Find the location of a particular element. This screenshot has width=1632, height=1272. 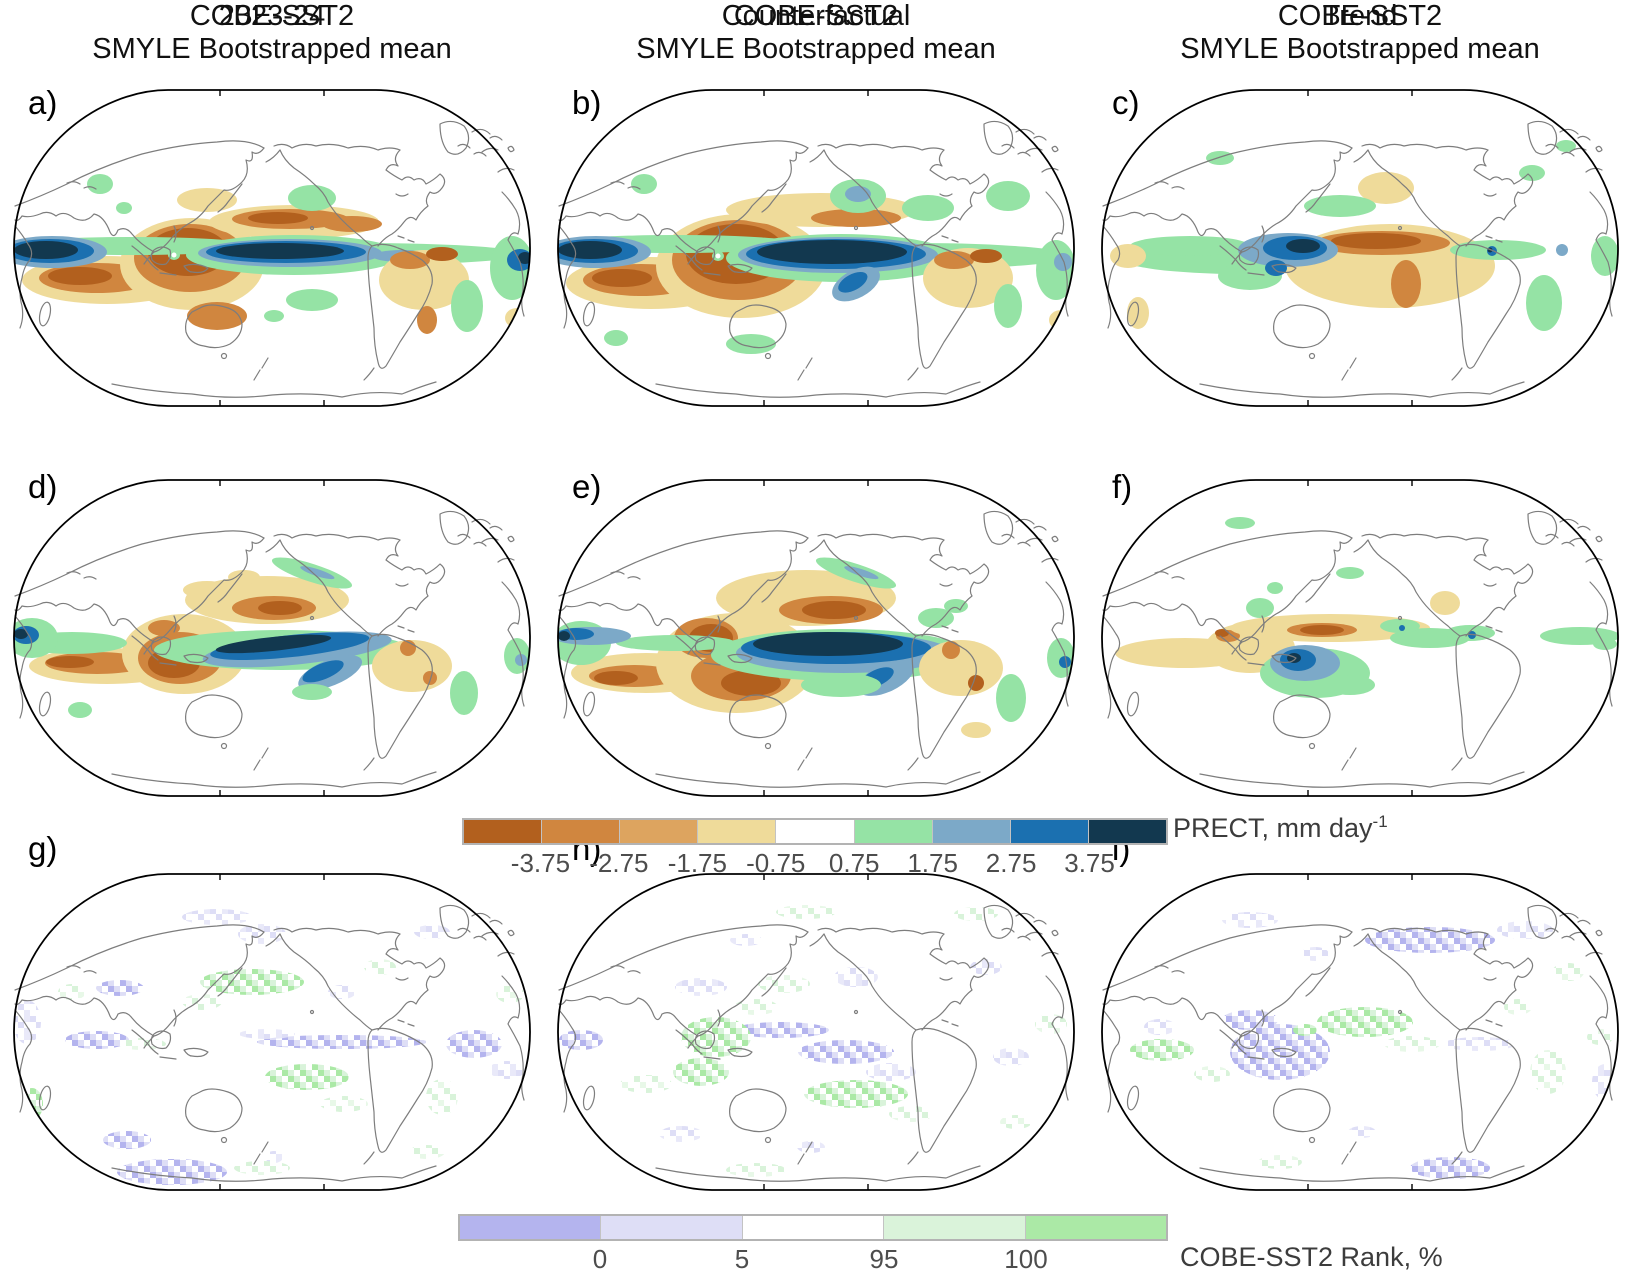

title-dataset-3: SMYLE Bootstrapped mean is located at coordinates (1360, 49).